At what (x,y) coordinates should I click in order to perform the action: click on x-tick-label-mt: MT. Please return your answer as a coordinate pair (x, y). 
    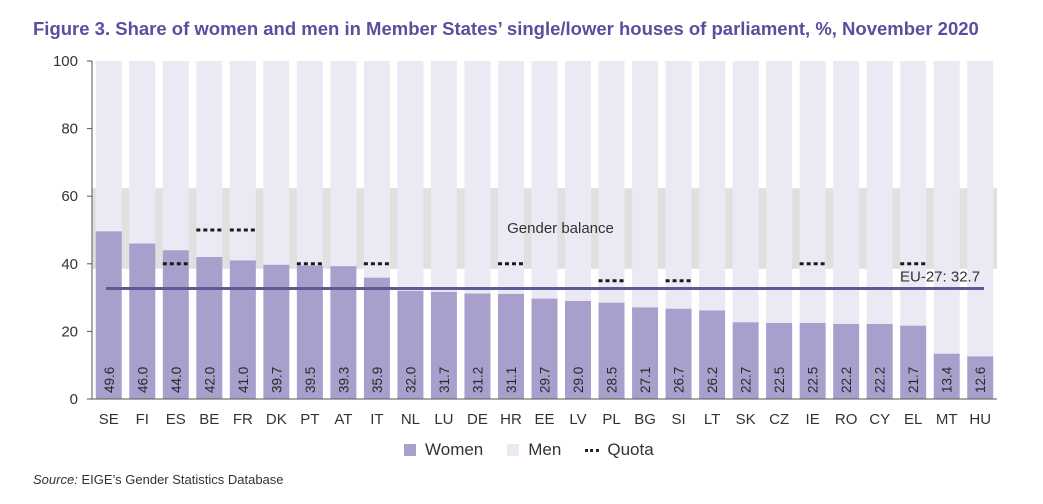
    Looking at the image, I should click on (947, 419).